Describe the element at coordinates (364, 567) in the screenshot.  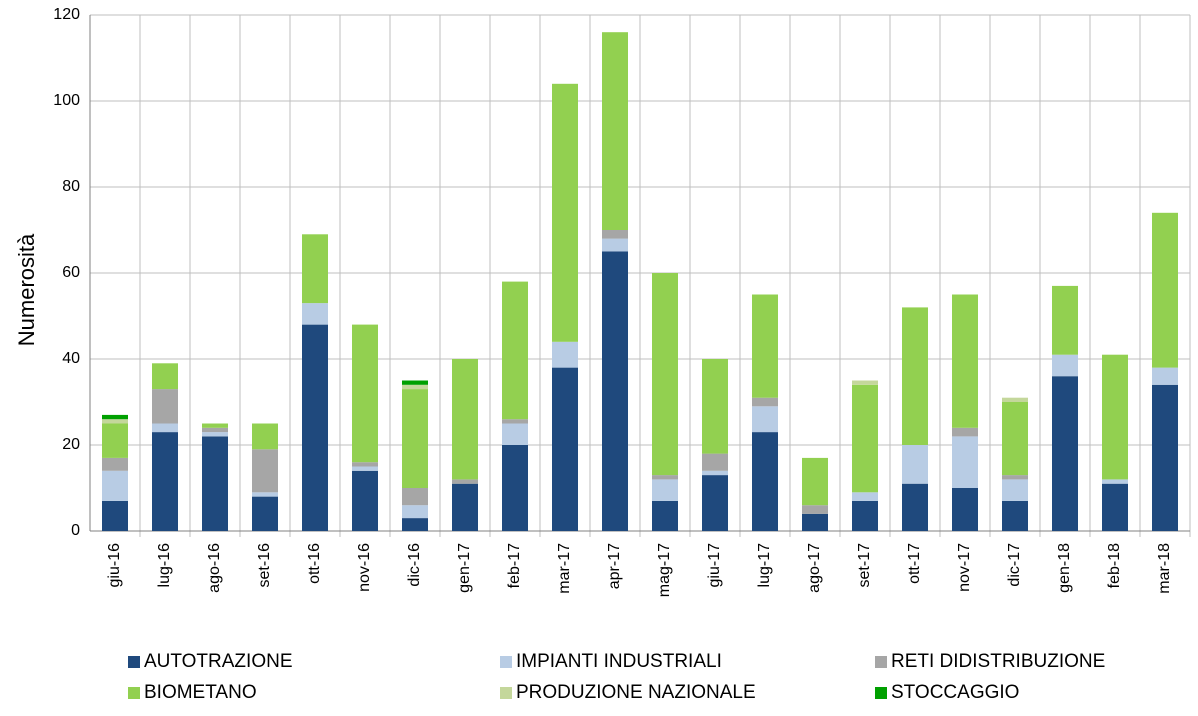
I see `x-tick-label: nov-16` at that location.